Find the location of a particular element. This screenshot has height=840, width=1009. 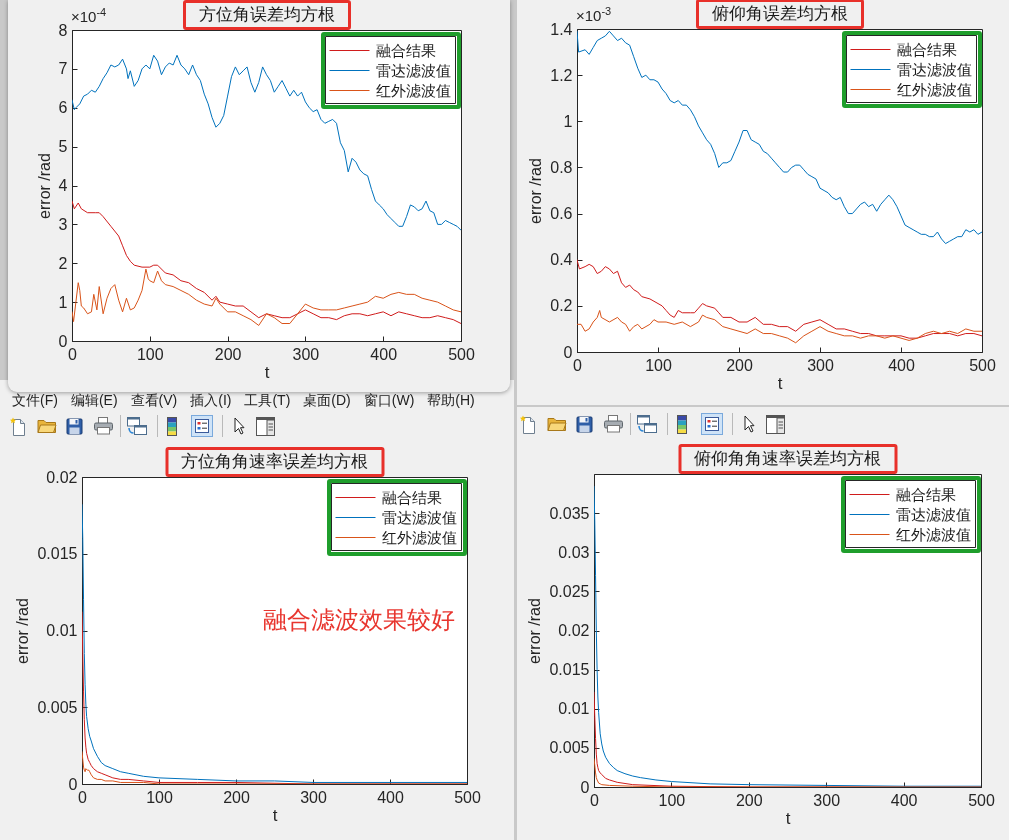

y-tick-label: 3 is located at coordinates (63, 224).